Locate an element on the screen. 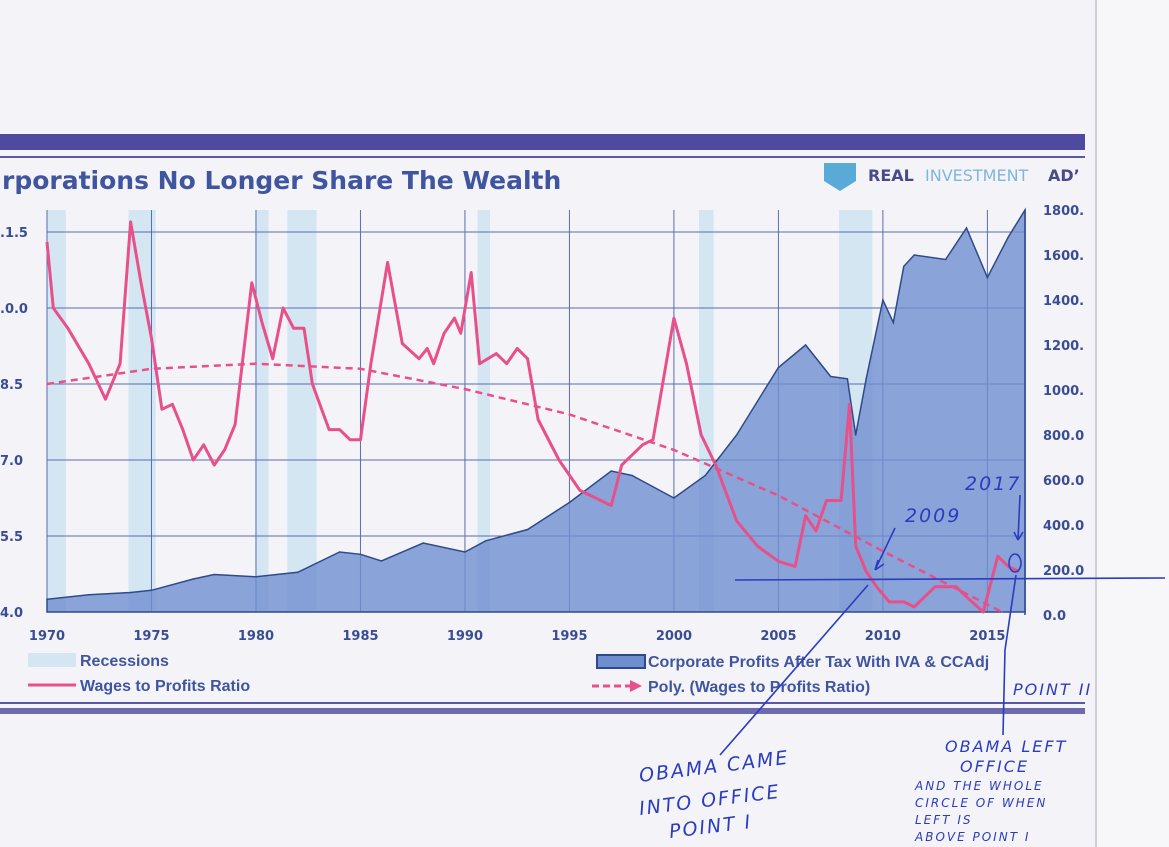 The width and height of the screenshot is (1169, 847). legend-poly-arrow-icon is located at coordinates (636, 686).